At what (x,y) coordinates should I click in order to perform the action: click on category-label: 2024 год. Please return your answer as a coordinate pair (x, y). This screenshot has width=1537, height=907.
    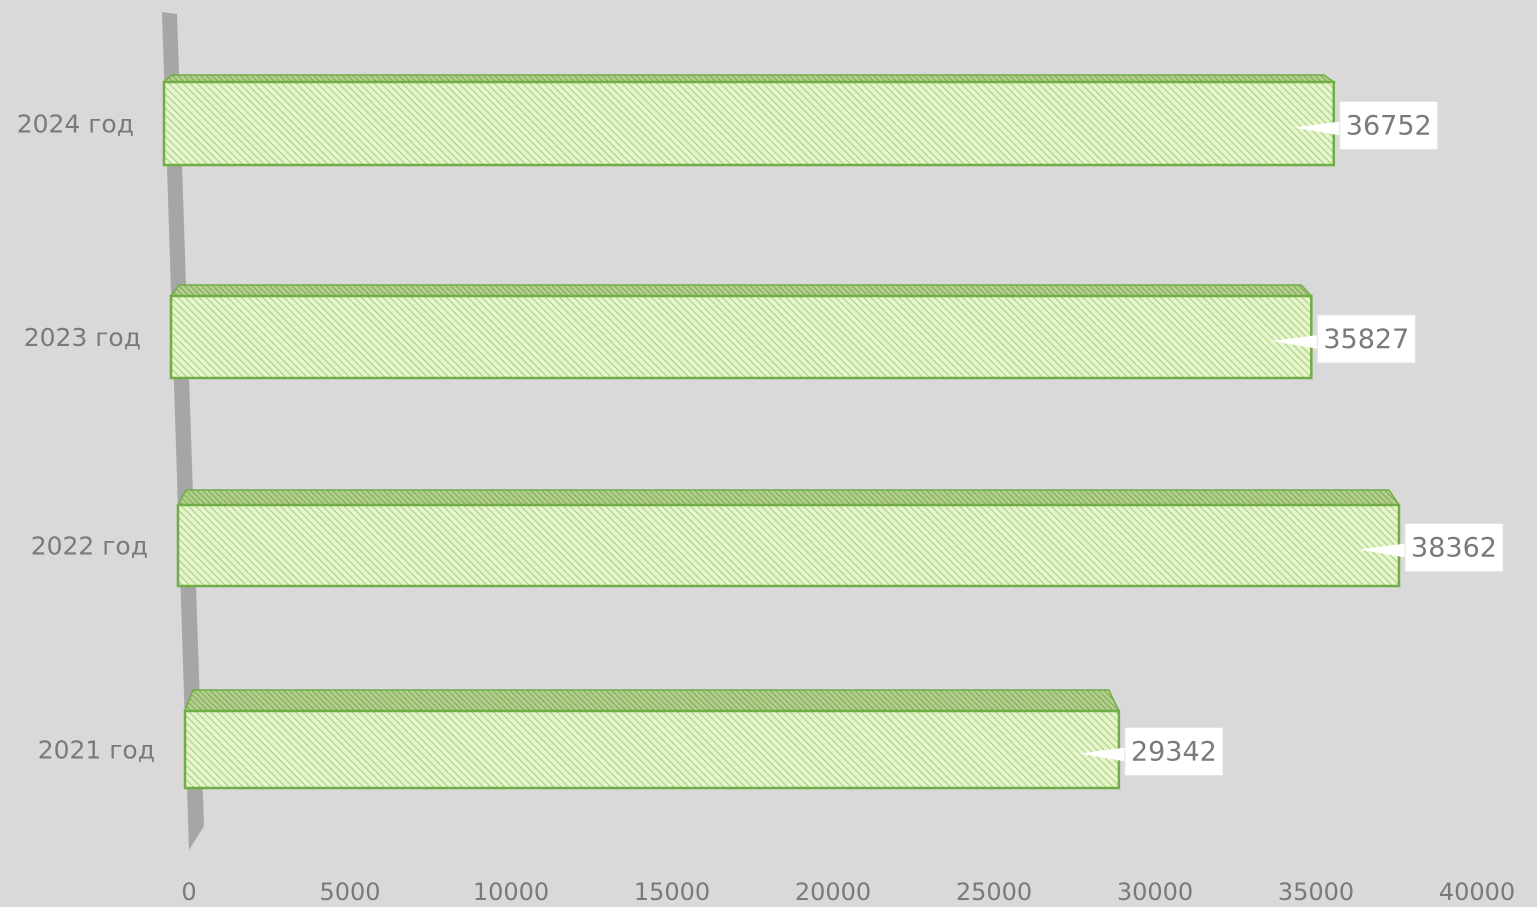
    Looking at the image, I should click on (75, 124).